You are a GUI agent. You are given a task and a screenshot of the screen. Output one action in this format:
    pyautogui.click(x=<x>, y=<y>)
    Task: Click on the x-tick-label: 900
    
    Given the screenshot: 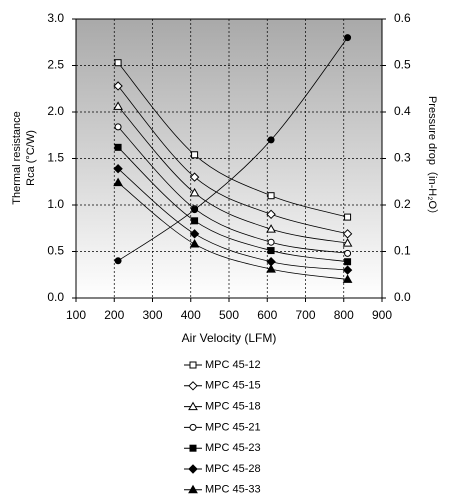 What is the action you would take?
    pyautogui.click(x=382, y=315)
    